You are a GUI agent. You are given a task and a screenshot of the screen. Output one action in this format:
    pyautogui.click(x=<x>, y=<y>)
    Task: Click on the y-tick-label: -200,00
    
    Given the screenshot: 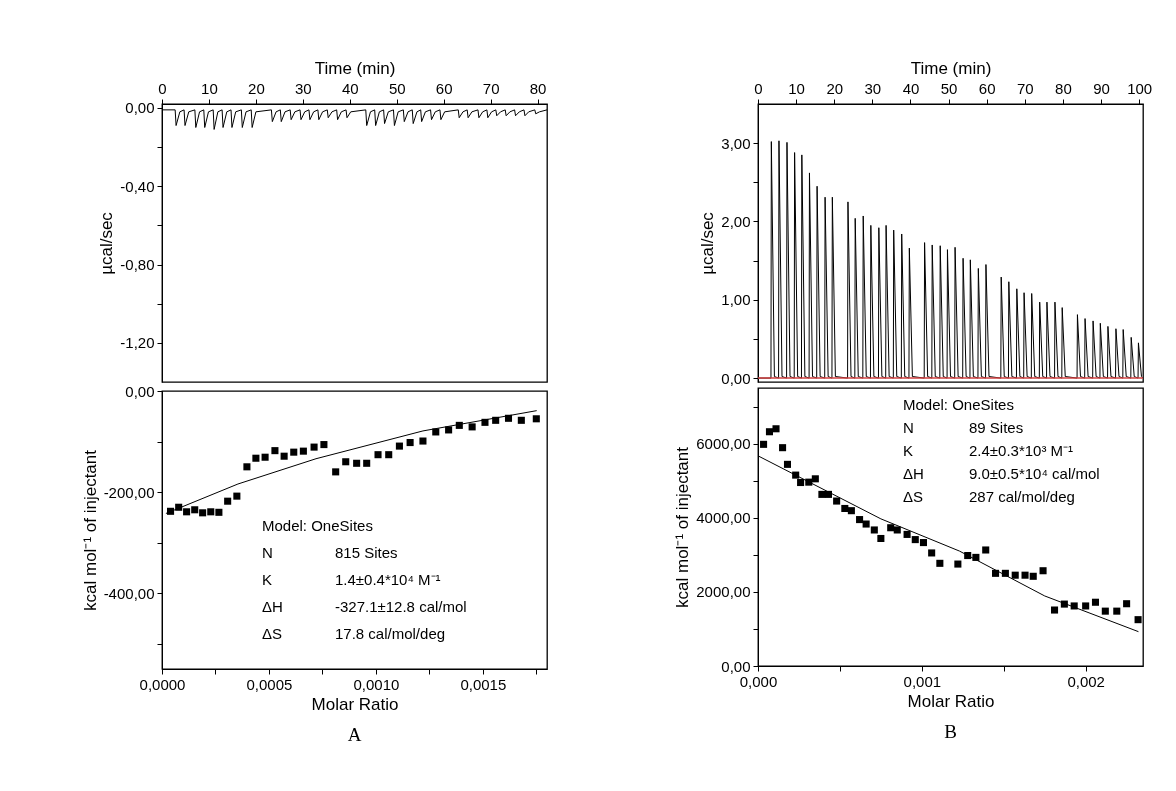 What is the action you would take?
    pyautogui.click(x=129, y=492)
    